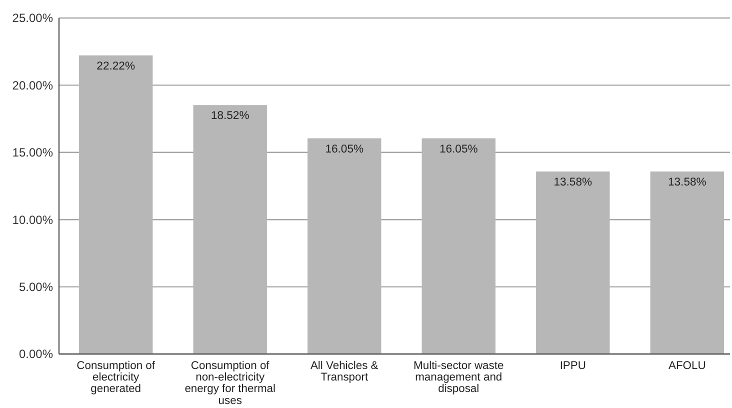 The width and height of the screenshot is (732, 408). Describe the element at coordinates (36, 354) in the screenshot. I see `y-tick-label: 0.00%` at that location.